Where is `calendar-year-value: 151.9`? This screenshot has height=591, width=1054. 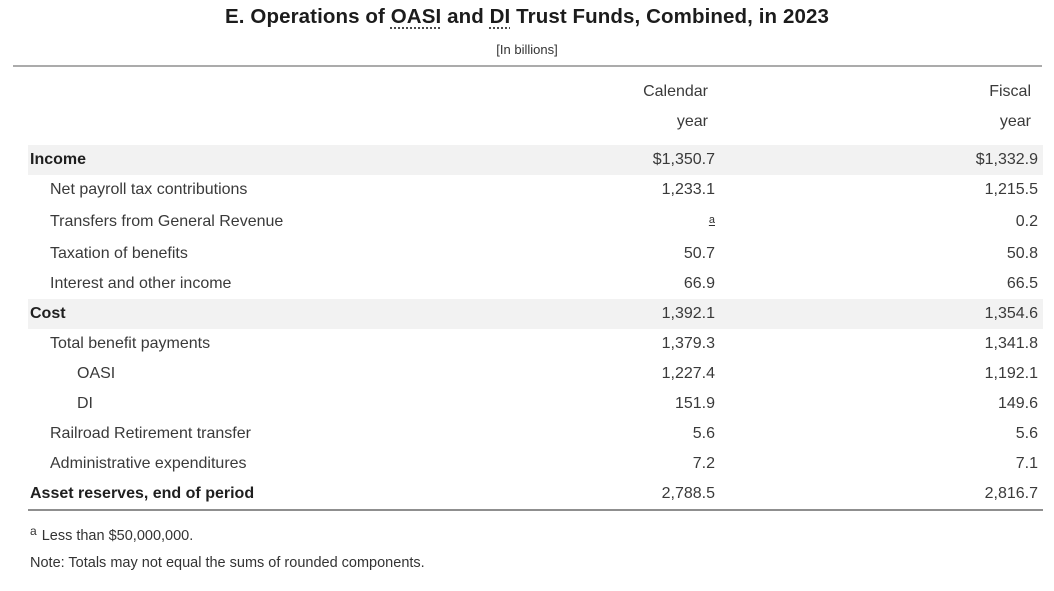
calendar-year-value: 151.9 is located at coordinates (694, 403).